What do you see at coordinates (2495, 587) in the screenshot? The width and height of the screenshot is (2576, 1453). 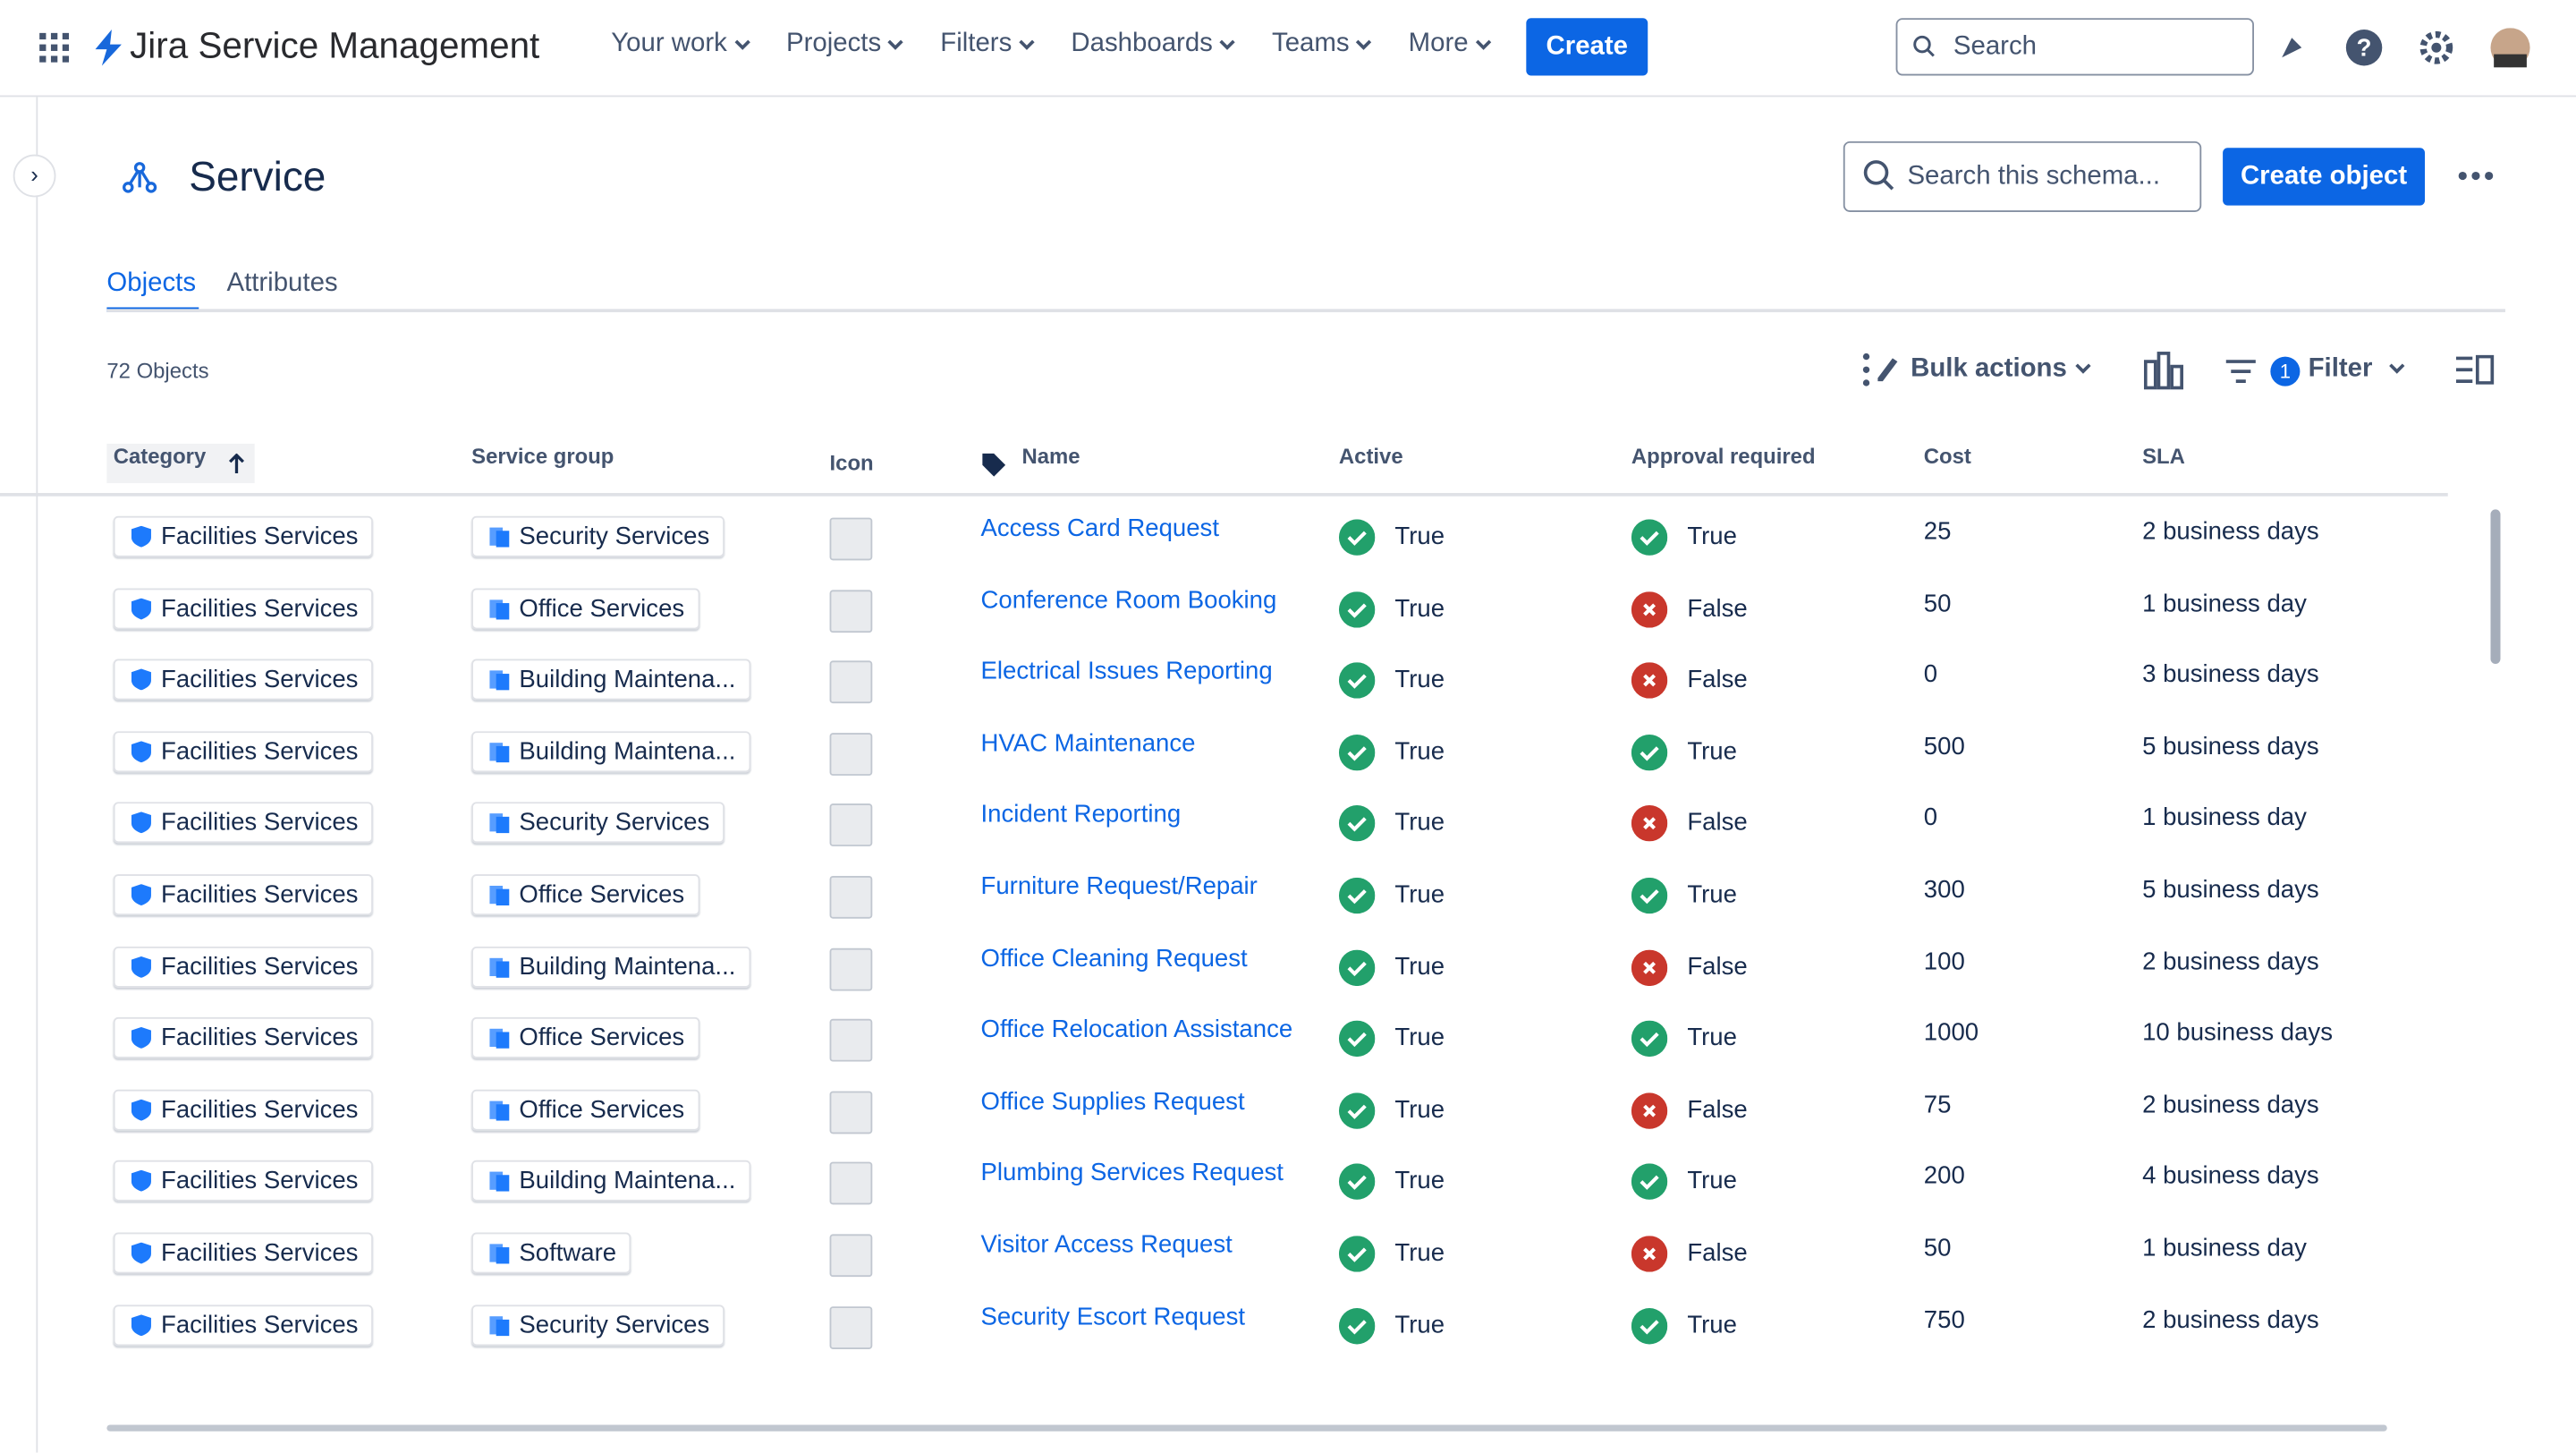 I see `v-scrollbar` at bounding box center [2495, 587].